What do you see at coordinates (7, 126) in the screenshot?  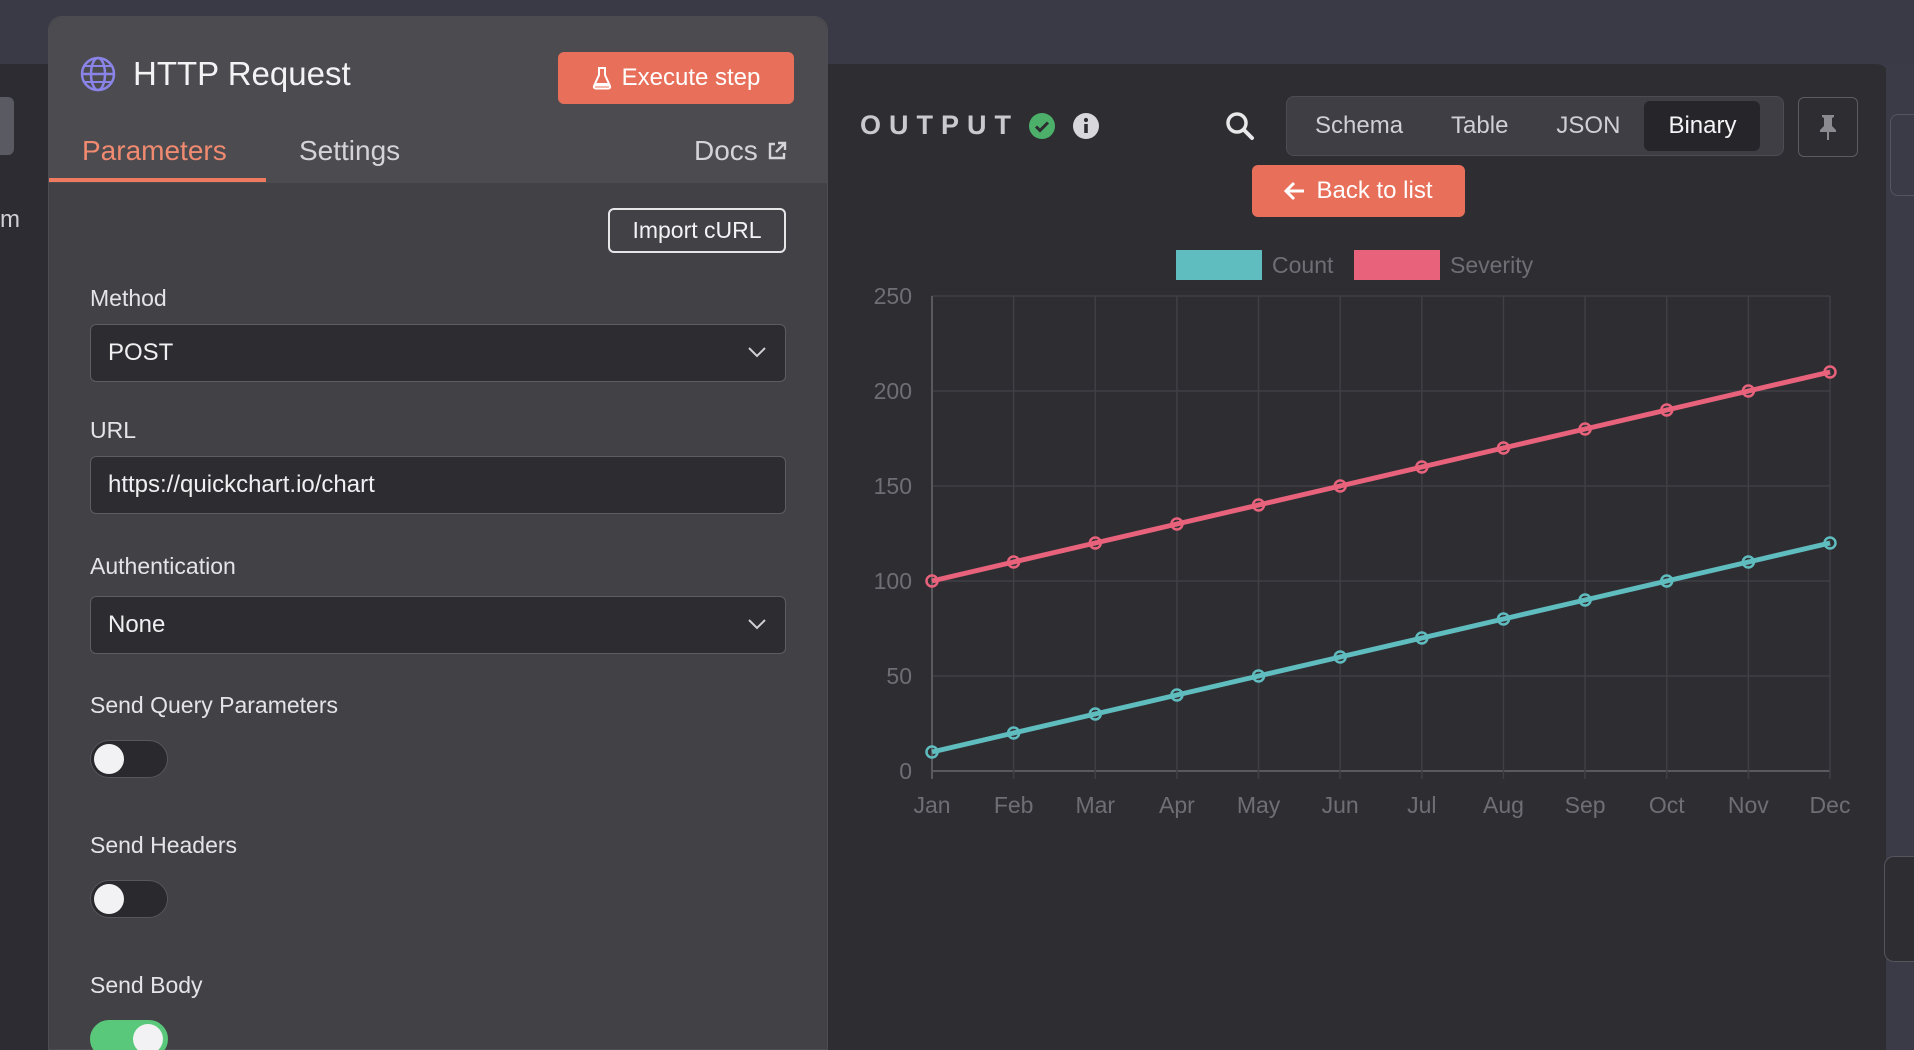 I see `left-edge-tab` at bounding box center [7, 126].